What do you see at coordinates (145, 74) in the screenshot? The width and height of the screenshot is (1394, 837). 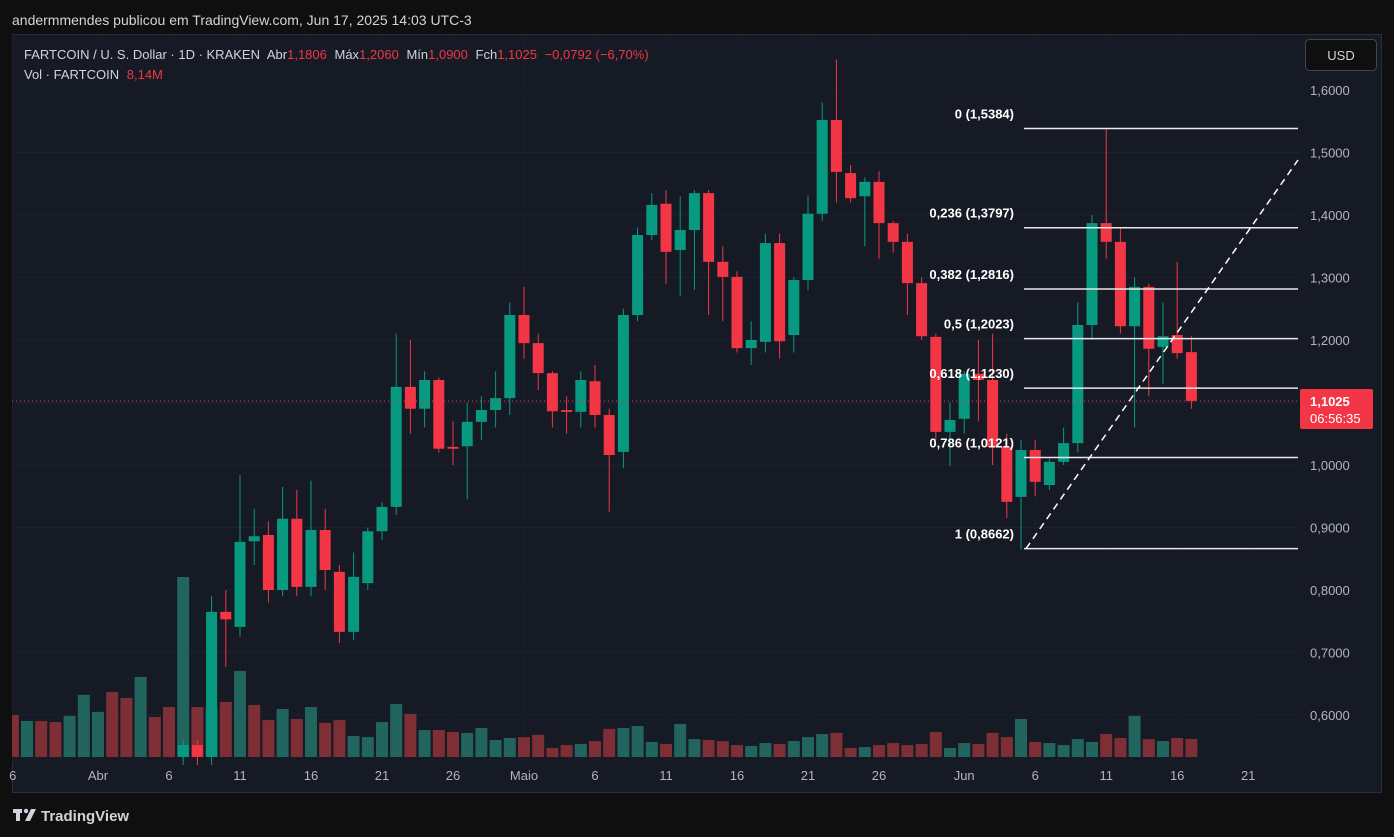 I see `volume-value: 8,14M` at bounding box center [145, 74].